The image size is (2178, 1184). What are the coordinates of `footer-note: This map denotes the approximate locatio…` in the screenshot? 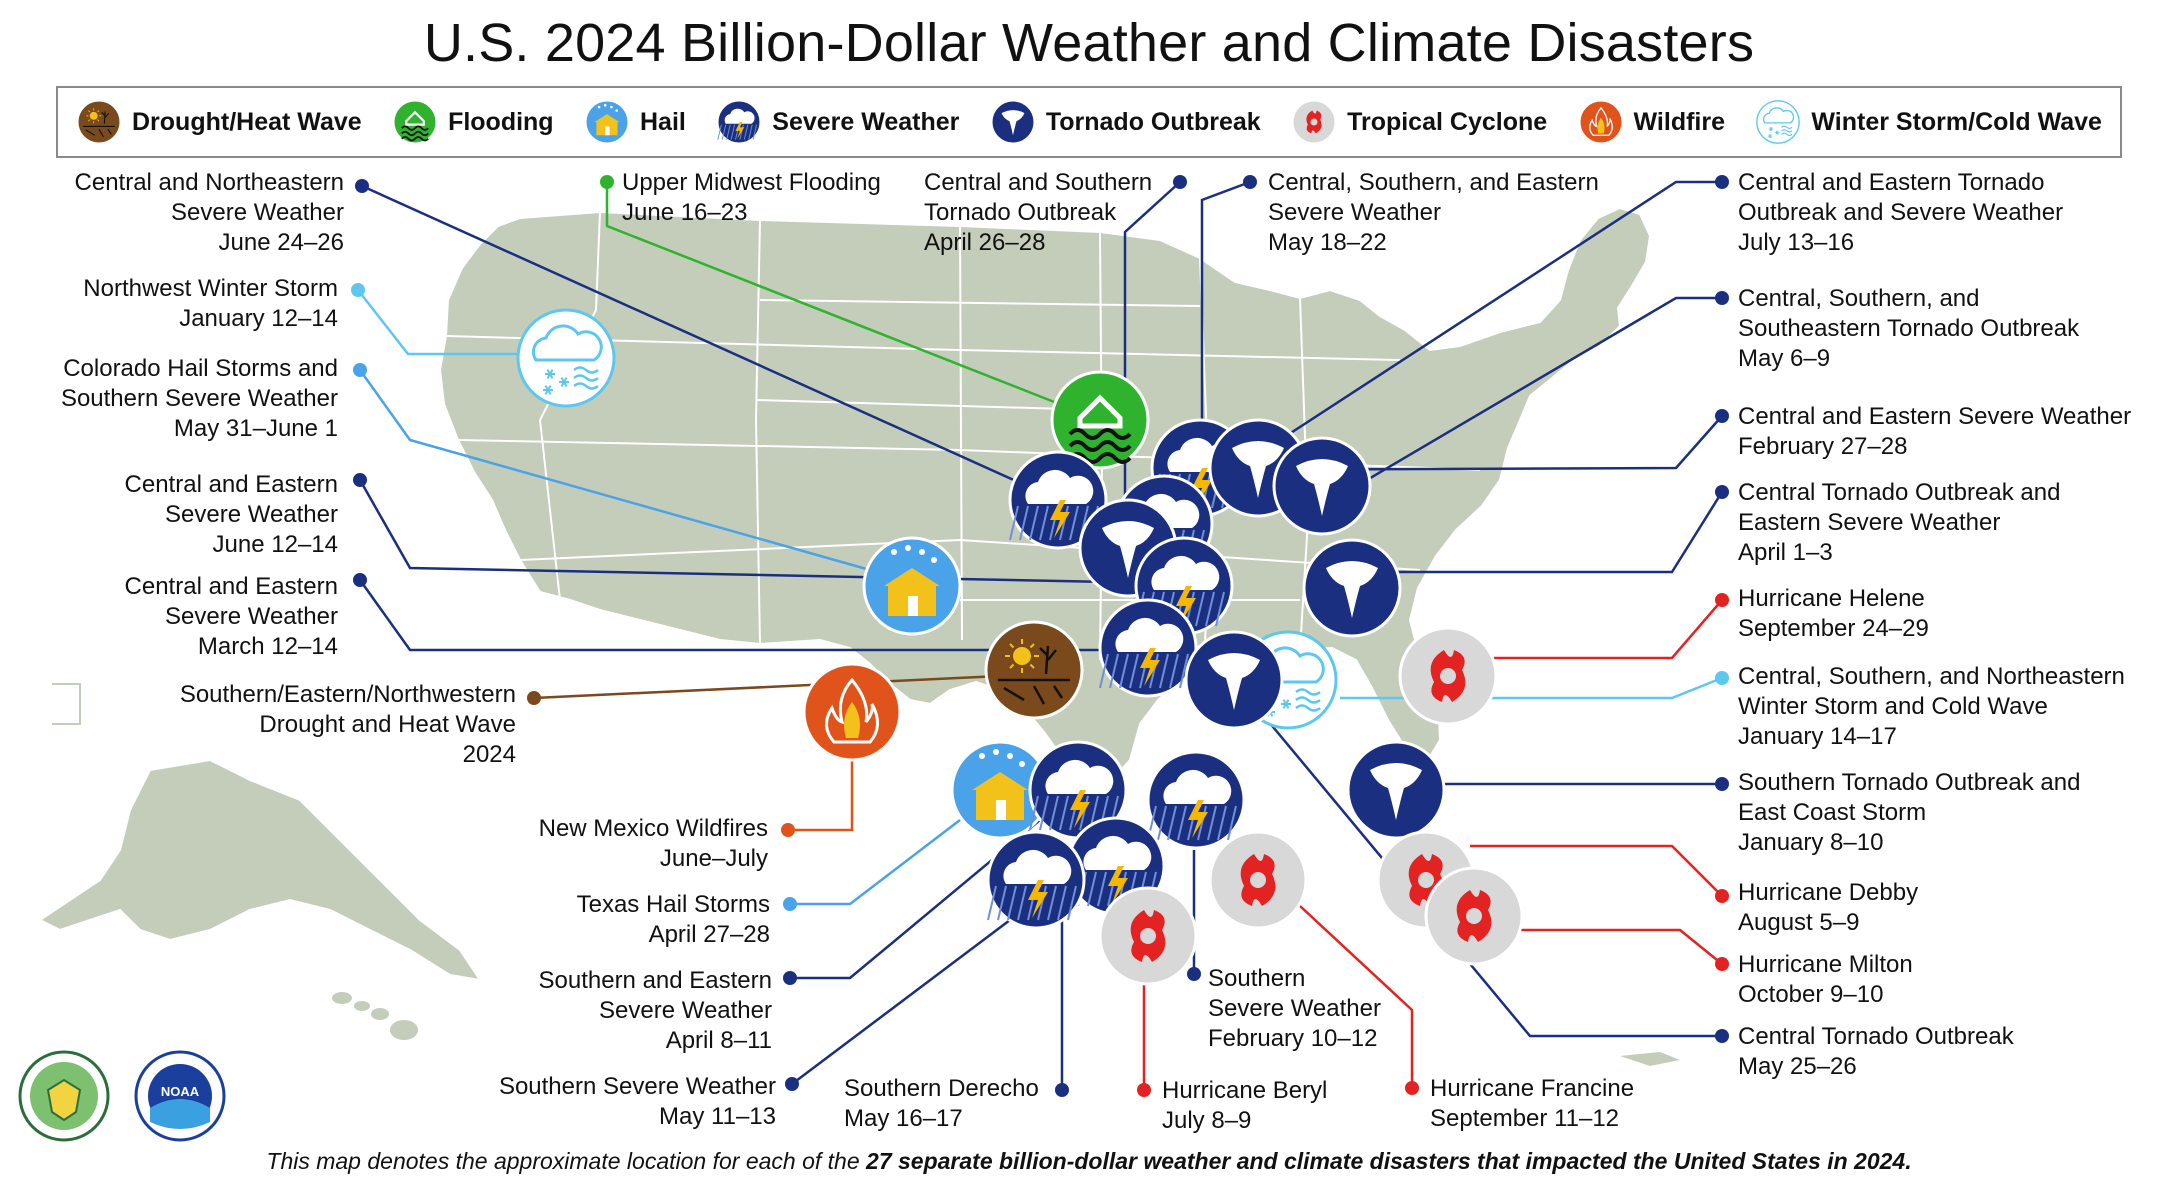 It's located at (1089, 1161).